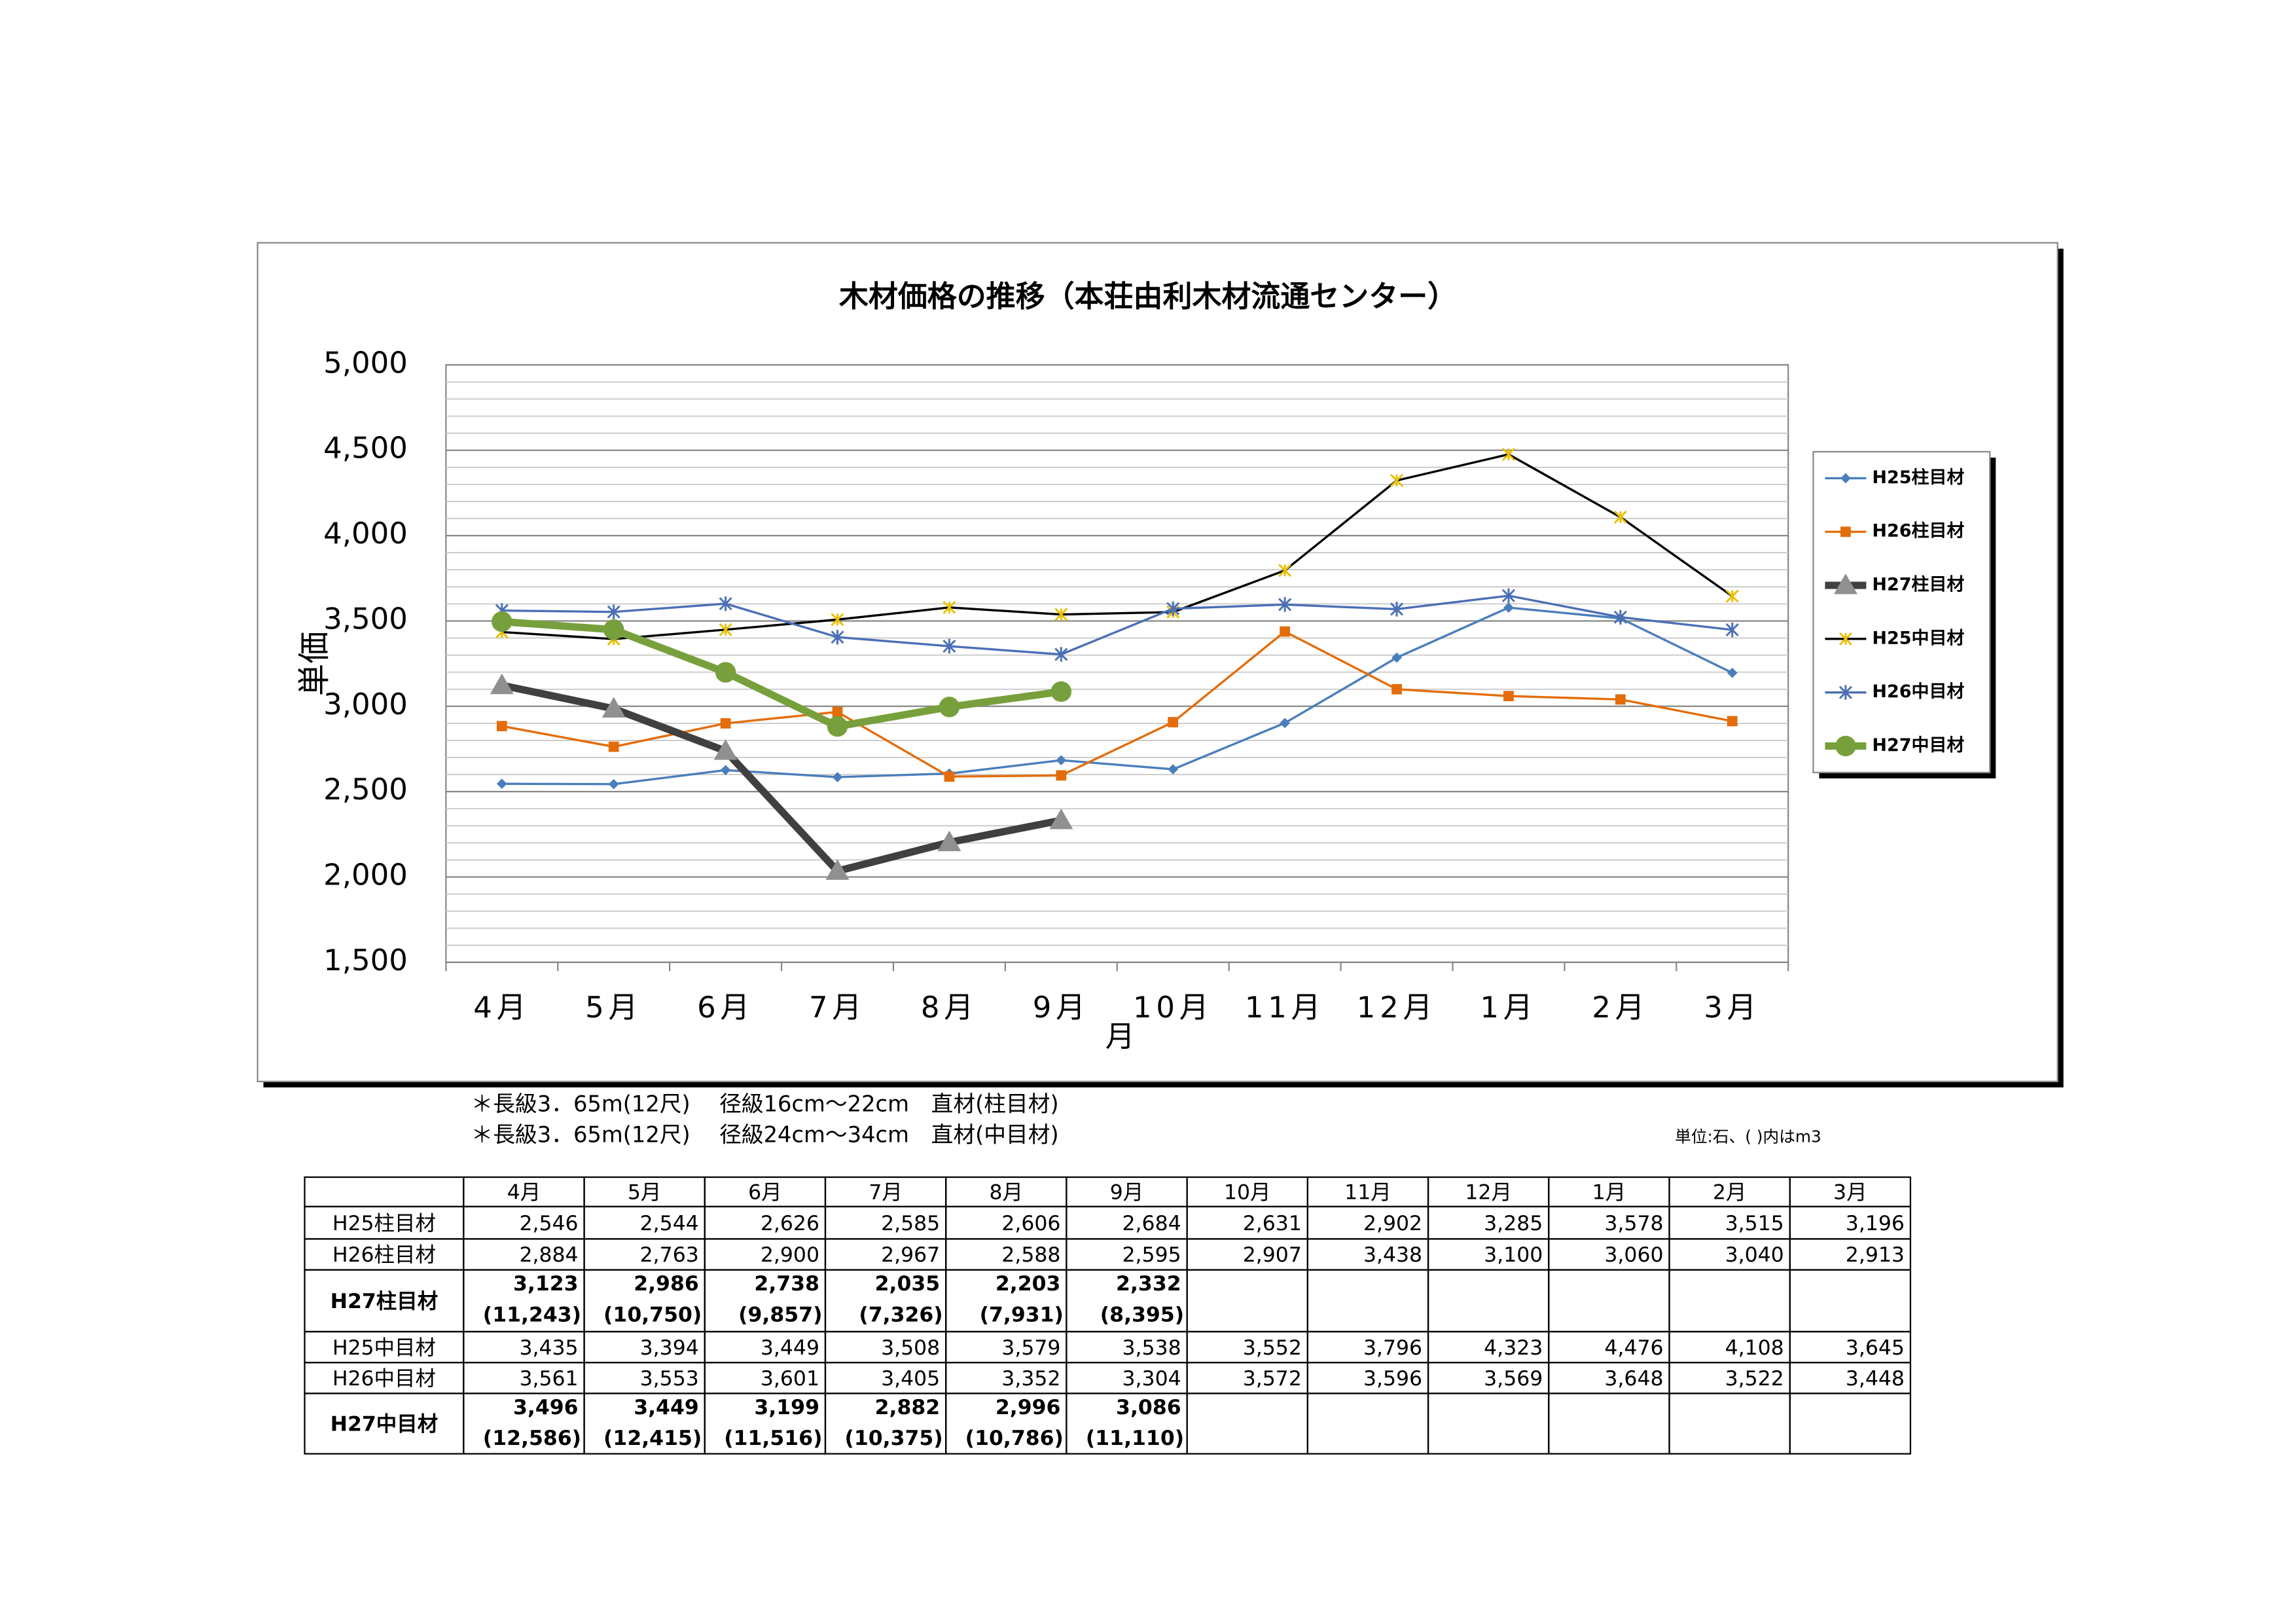  What do you see at coordinates (949, 1007) in the screenshot?
I see `x-tick-label: 8月` at bounding box center [949, 1007].